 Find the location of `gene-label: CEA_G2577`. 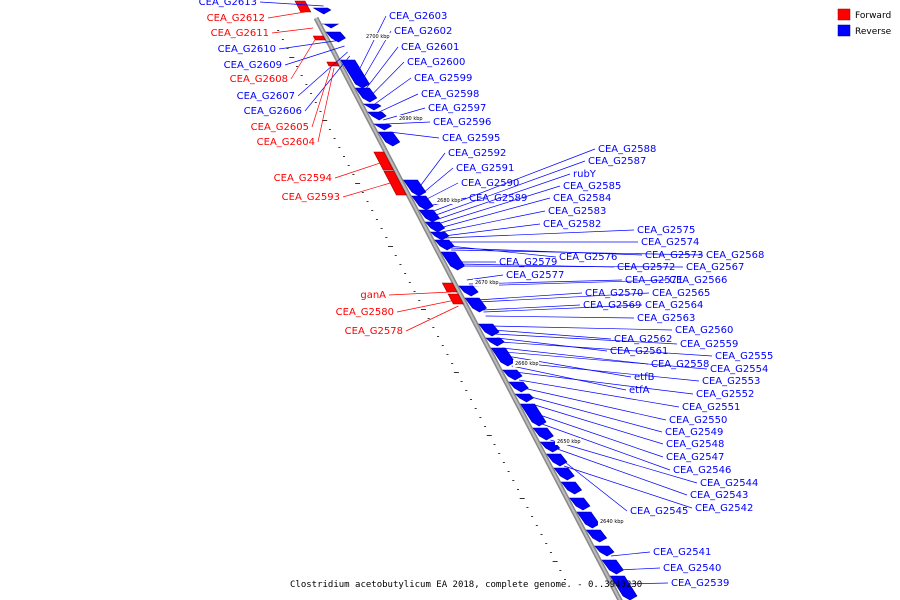

gene-label: CEA_G2577 is located at coordinates (535, 275).